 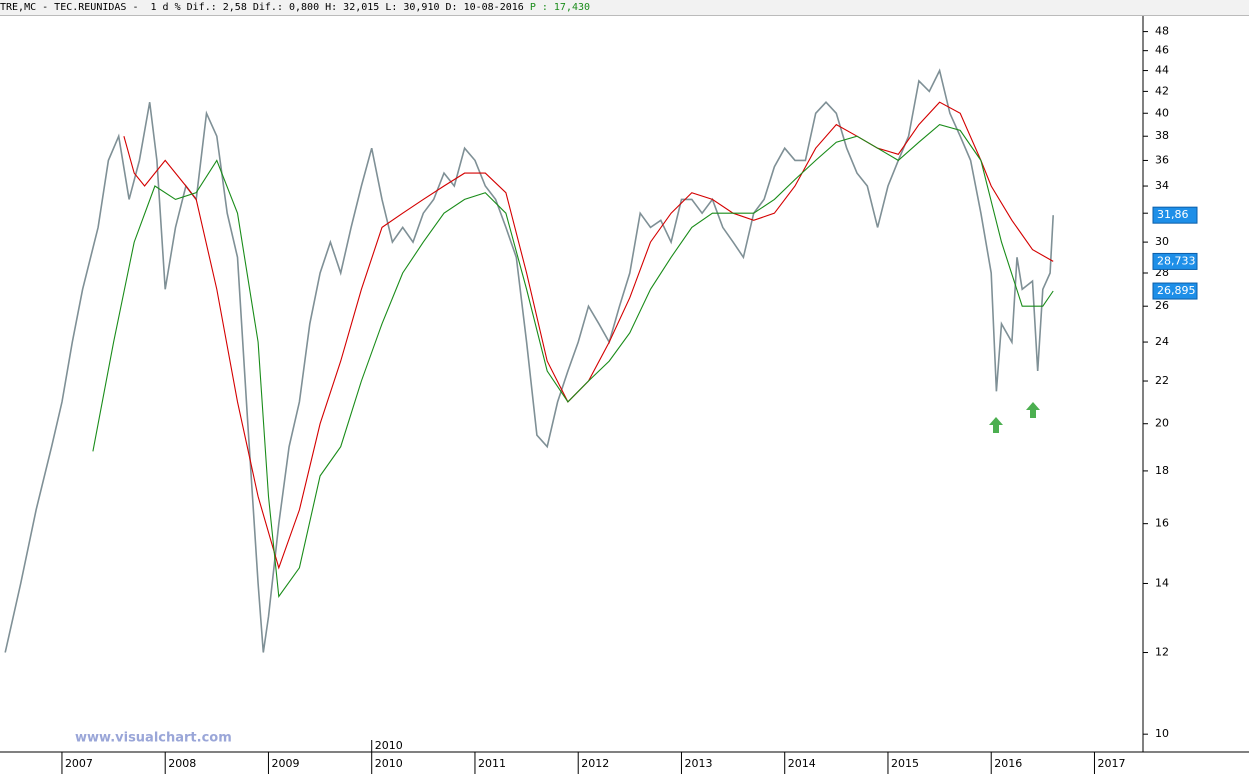 I want to click on y-tick-label: 12, so click(x=1162, y=652).